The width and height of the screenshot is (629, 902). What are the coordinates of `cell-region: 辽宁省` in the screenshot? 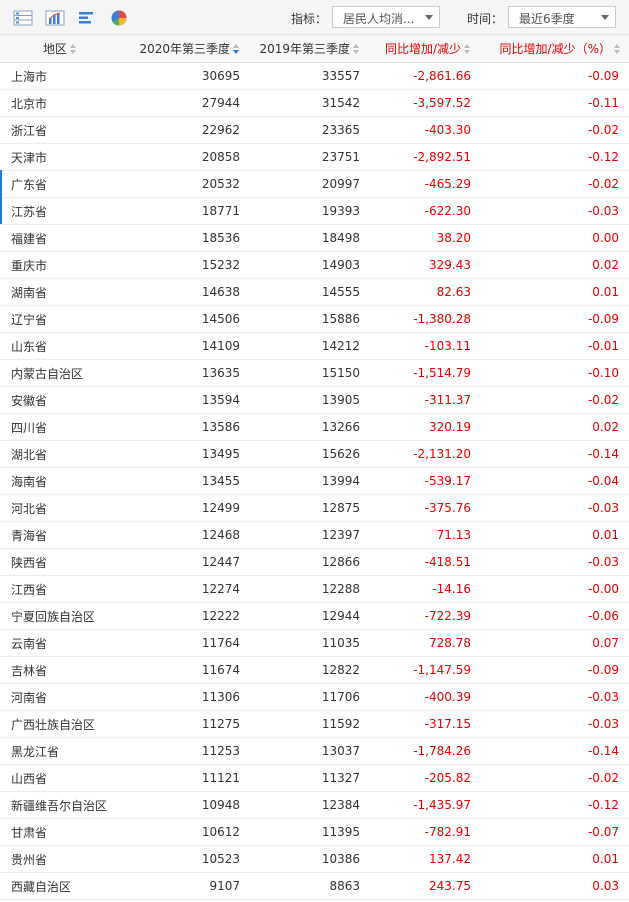 It's located at (60, 319).